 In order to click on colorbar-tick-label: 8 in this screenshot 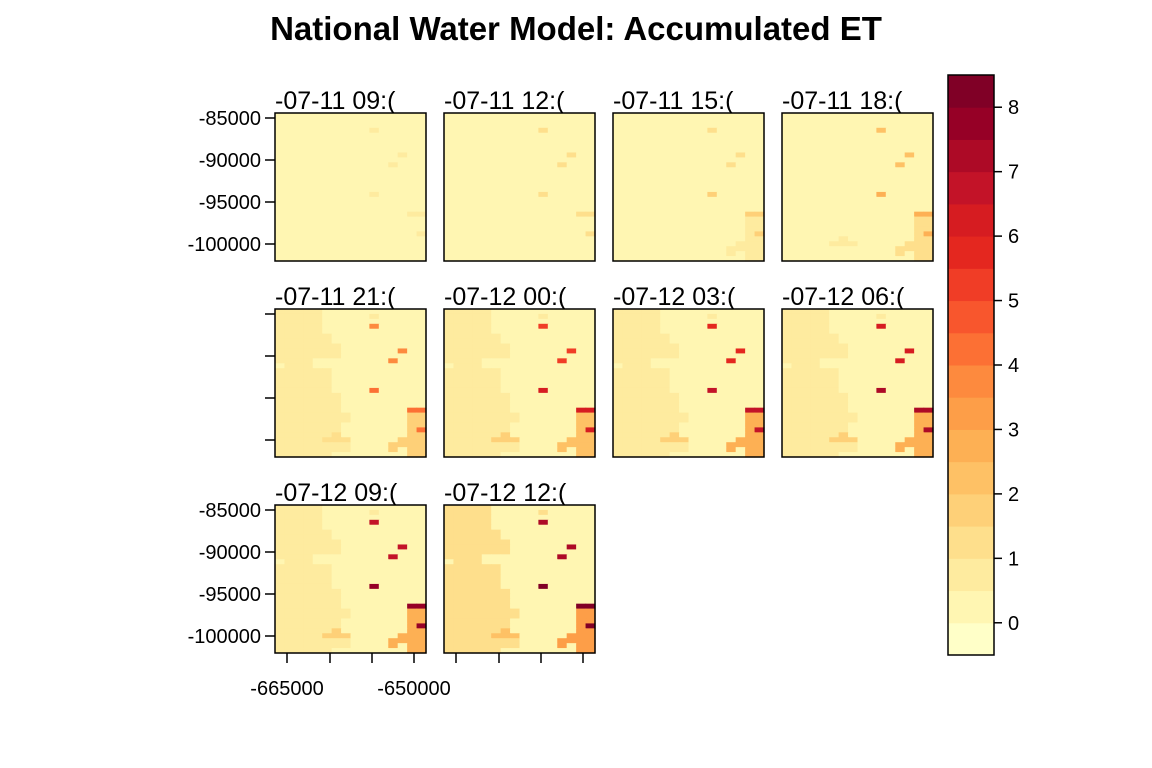, I will do `click(1013, 108)`.